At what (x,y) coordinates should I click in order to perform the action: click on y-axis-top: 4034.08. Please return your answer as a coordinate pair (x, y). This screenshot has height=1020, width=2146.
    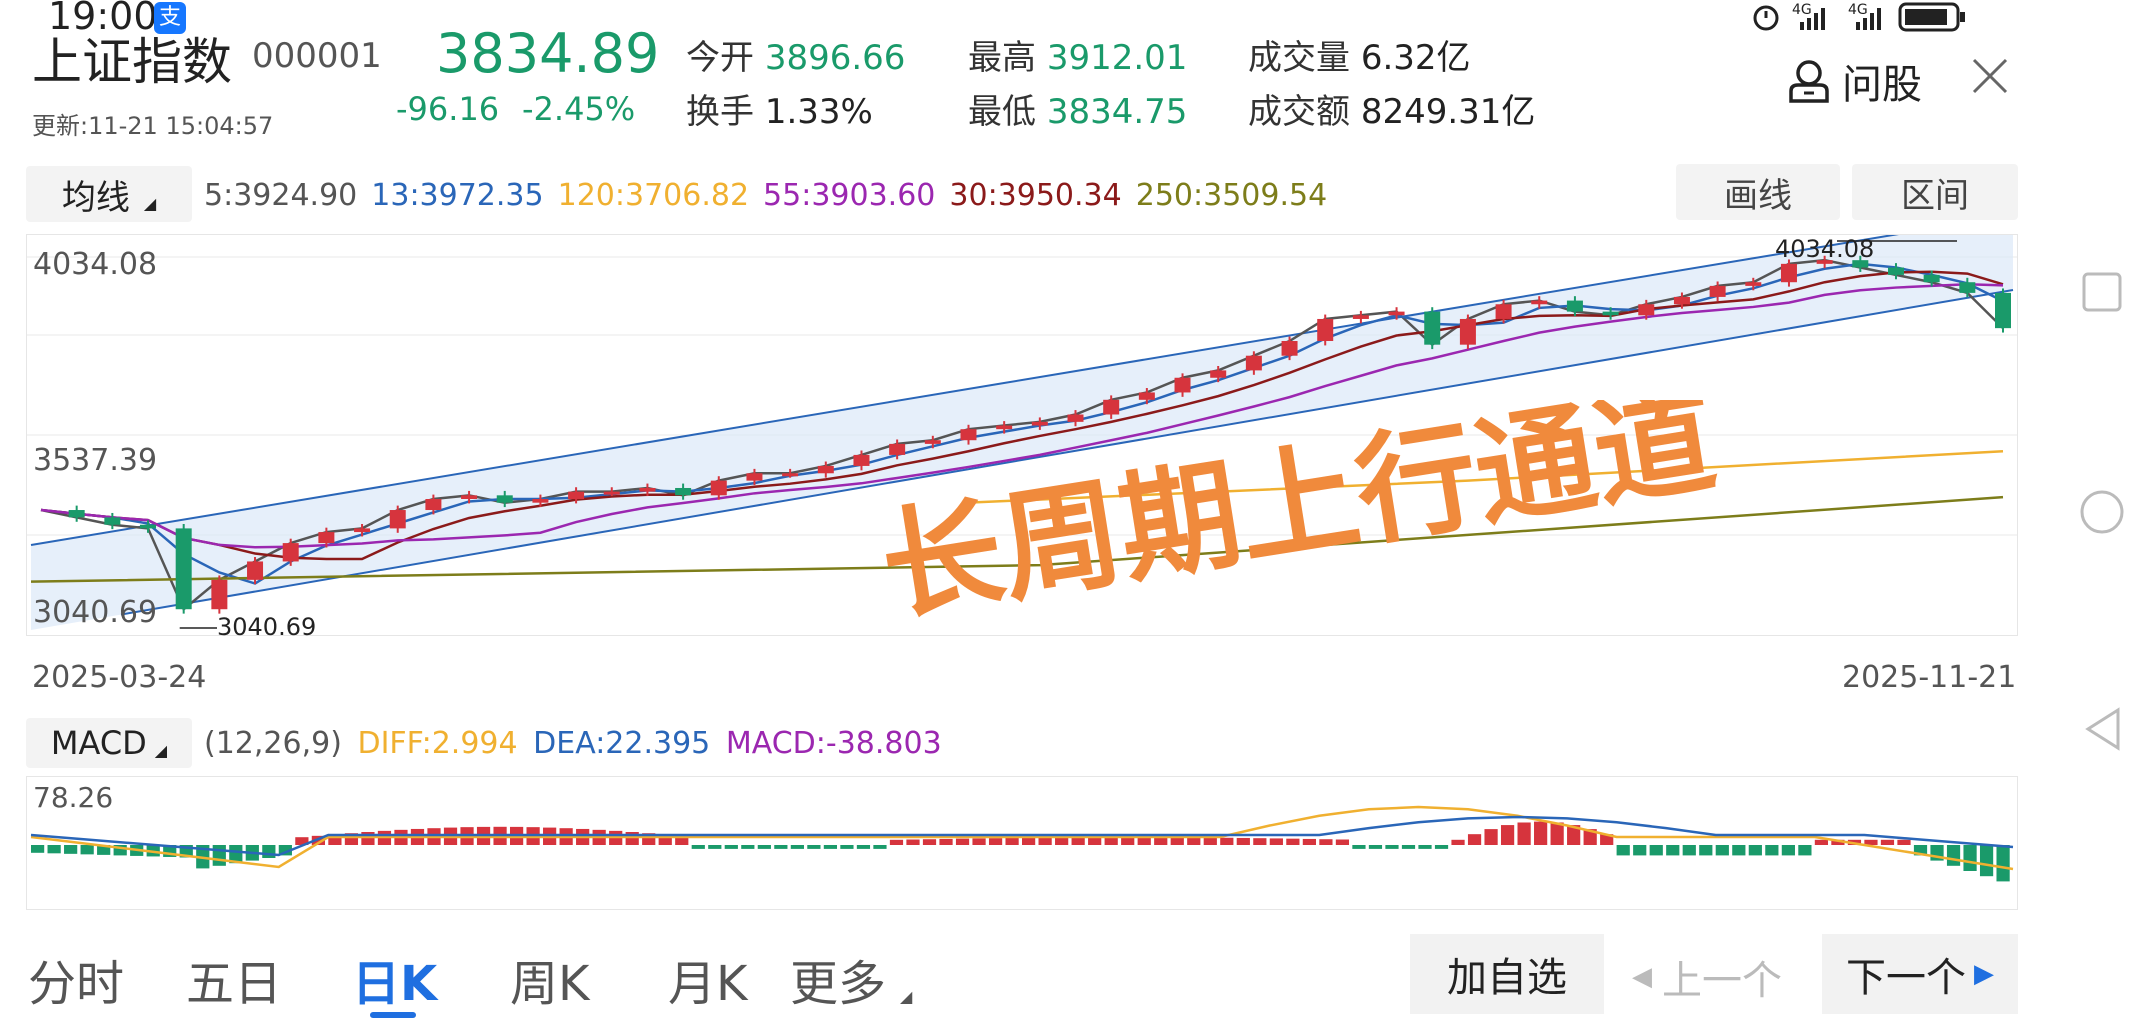
    Looking at the image, I should click on (95, 264).